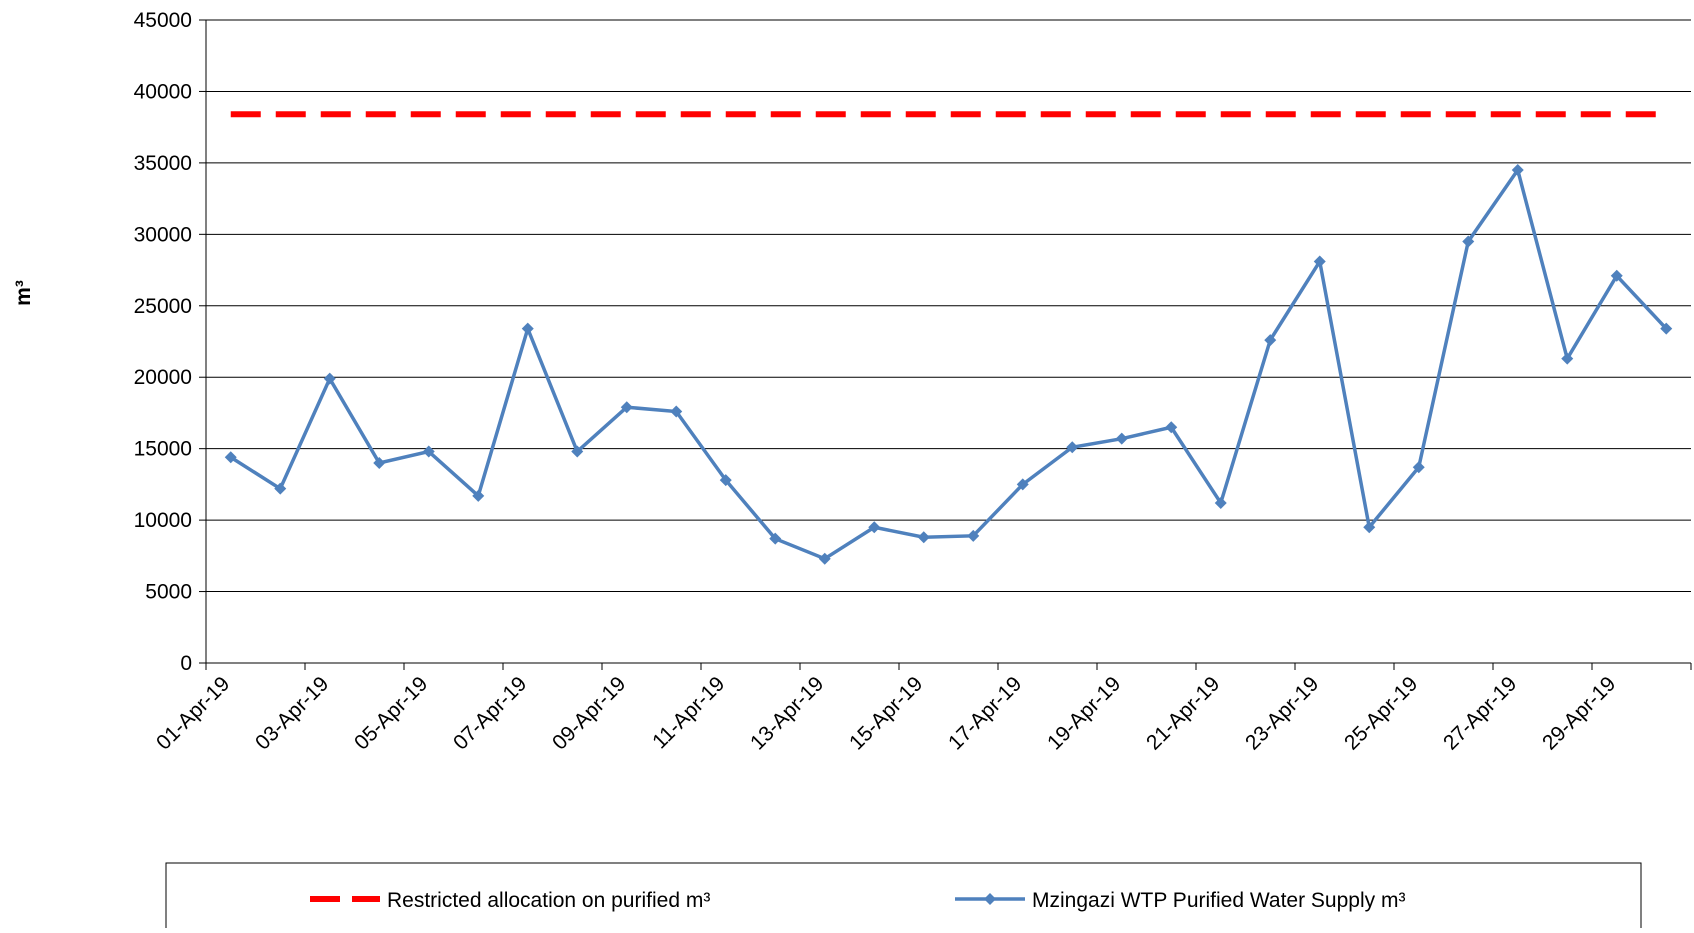 The image size is (1694, 933). Describe the element at coordinates (163, 163) in the screenshot. I see `y-tick-label: 35000` at that location.